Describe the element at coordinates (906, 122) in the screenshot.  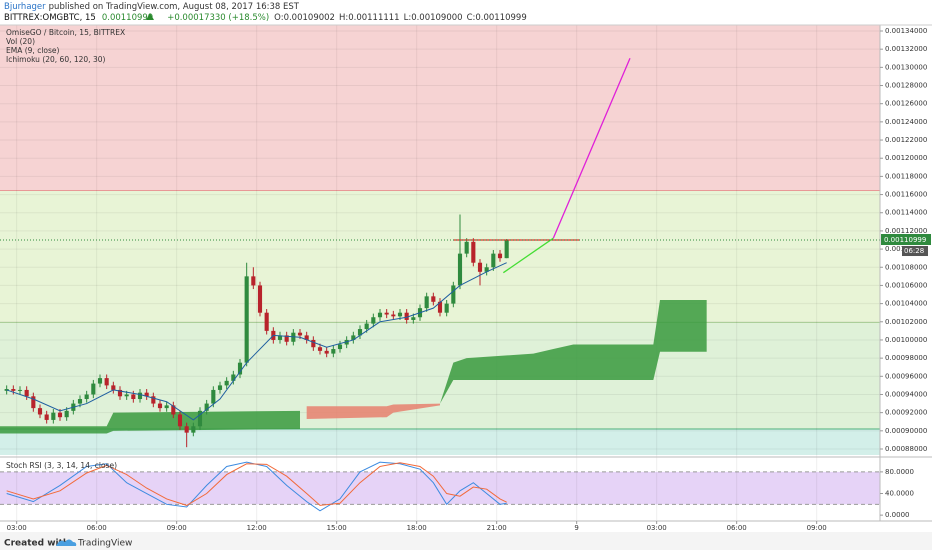
I see `y-tick-label: 0.00124000` at that location.